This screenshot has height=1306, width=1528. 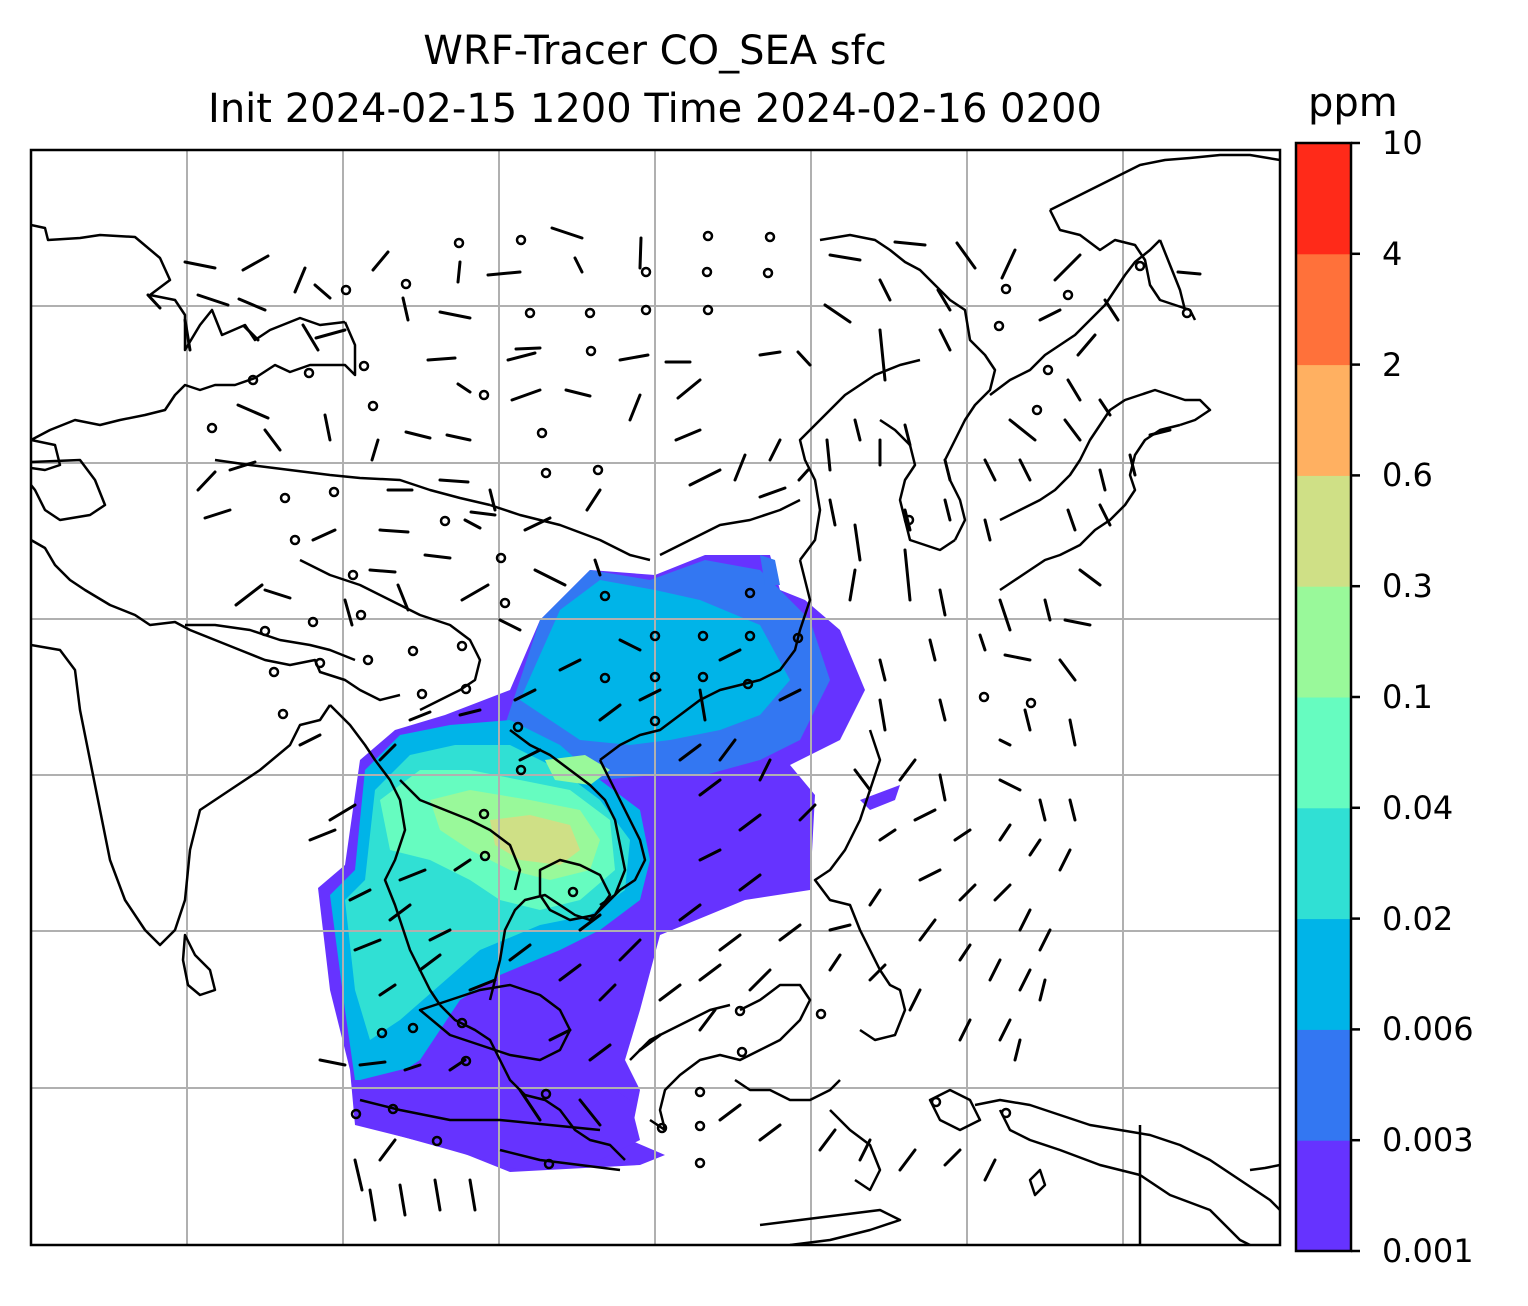 What do you see at coordinates (1428, 1140) in the screenshot?
I see `colorbar-tick-label: 0.003` at bounding box center [1428, 1140].